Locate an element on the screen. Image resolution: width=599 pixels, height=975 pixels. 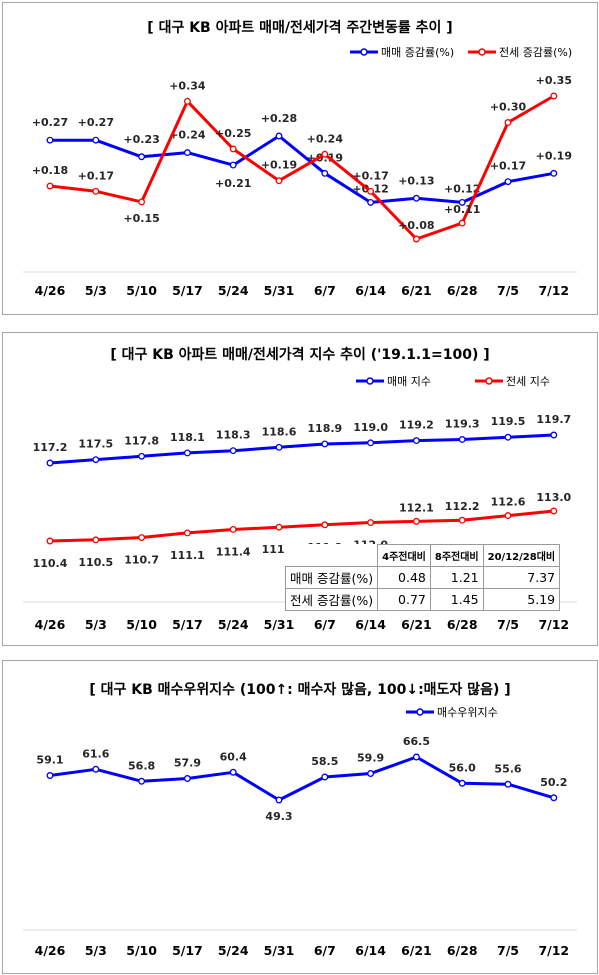
data-label: 66.5 is located at coordinates (416, 741).